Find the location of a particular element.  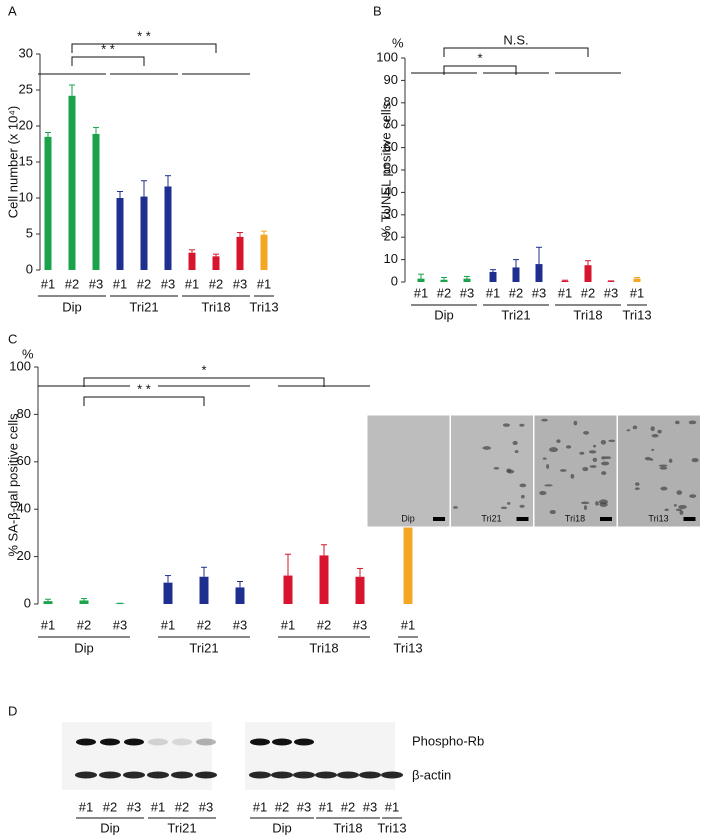

significance-label: * * is located at coordinates (144, 388).